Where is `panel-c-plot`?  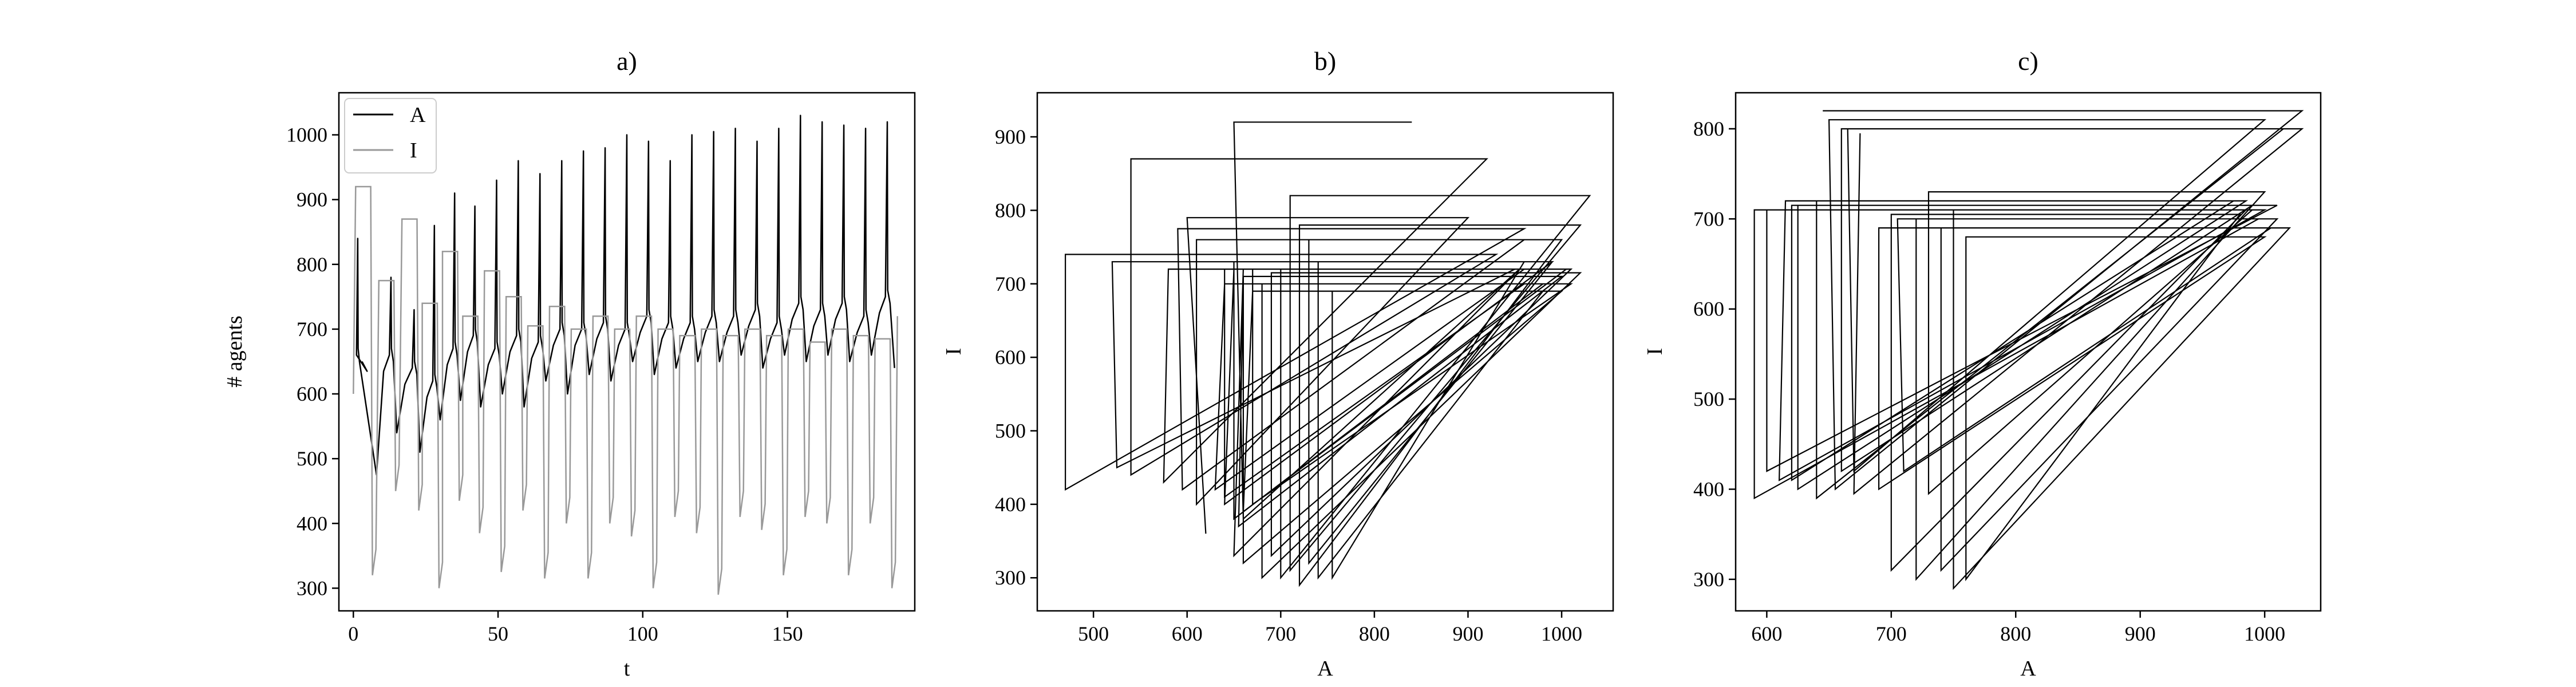
panel-c-plot is located at coordinates (2028, 350).